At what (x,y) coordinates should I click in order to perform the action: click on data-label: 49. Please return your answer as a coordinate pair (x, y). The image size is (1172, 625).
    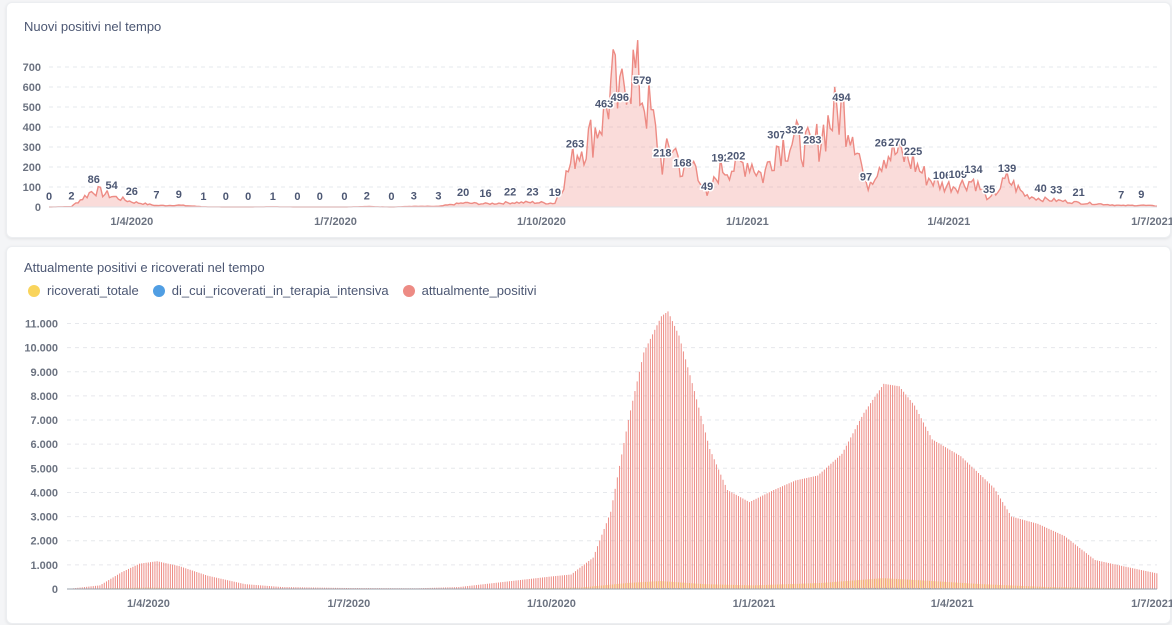
    Looking at the image, I should click on (707, 187).